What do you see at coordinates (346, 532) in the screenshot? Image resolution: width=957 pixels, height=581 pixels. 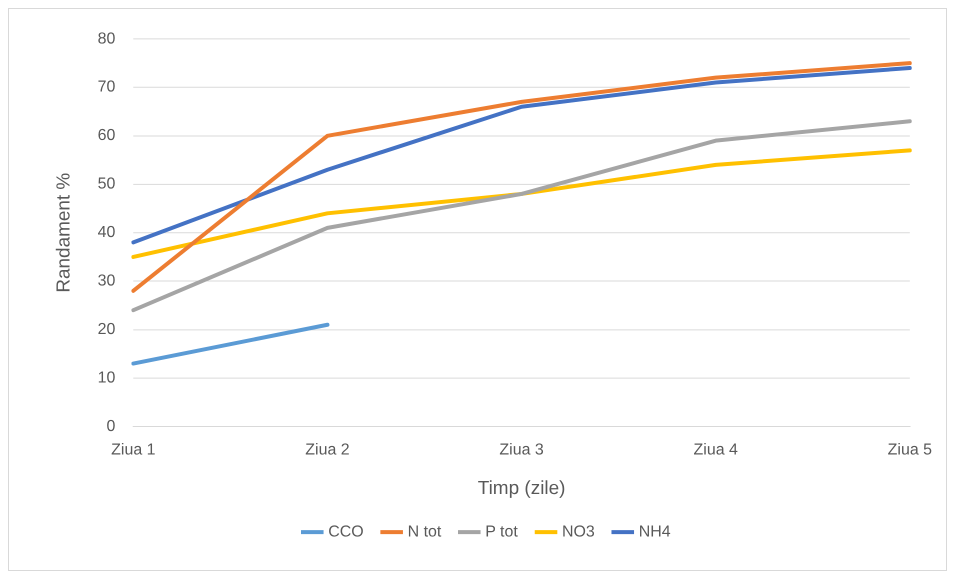 I see `legend-label: CCO` at bounding box center [346, 532].